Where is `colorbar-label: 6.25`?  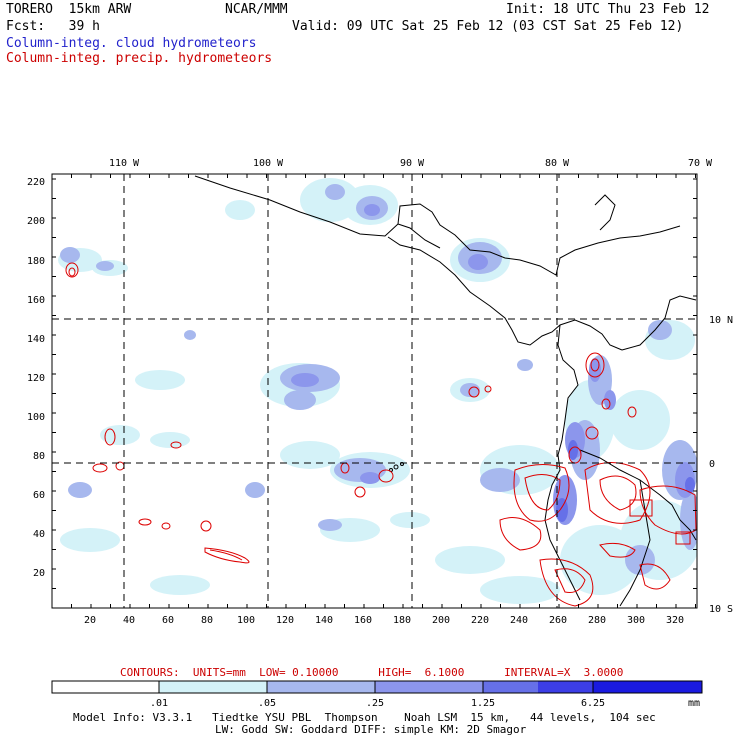 colorbar-label: 6.25 is located at coordinates (593, 703).